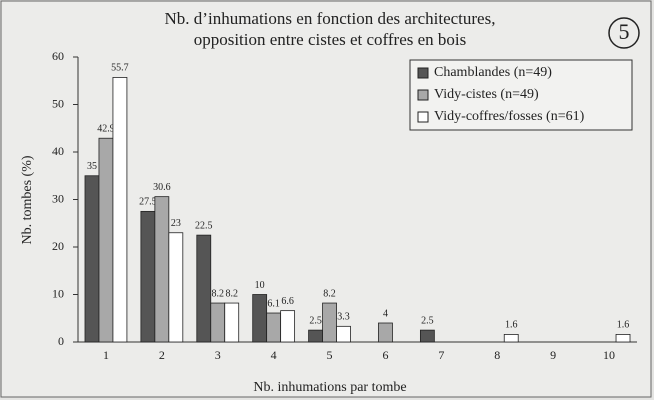 Image resolution: width=654 pixels, height=400 pixels. Describe the element at coordinates (148, 202) in the screenshot. I see `value-label: 27.5` at that location.